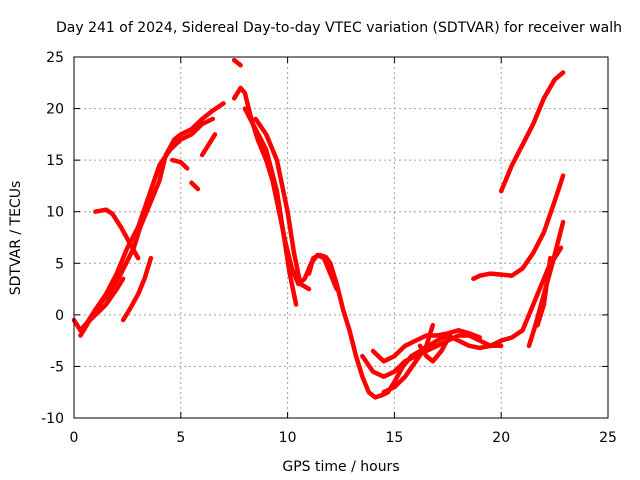 This screenshot has height=480, width=640. Describe the element at coordinates (435, 348) in the screenshot. I see `series-trace-sat-q` at that location.